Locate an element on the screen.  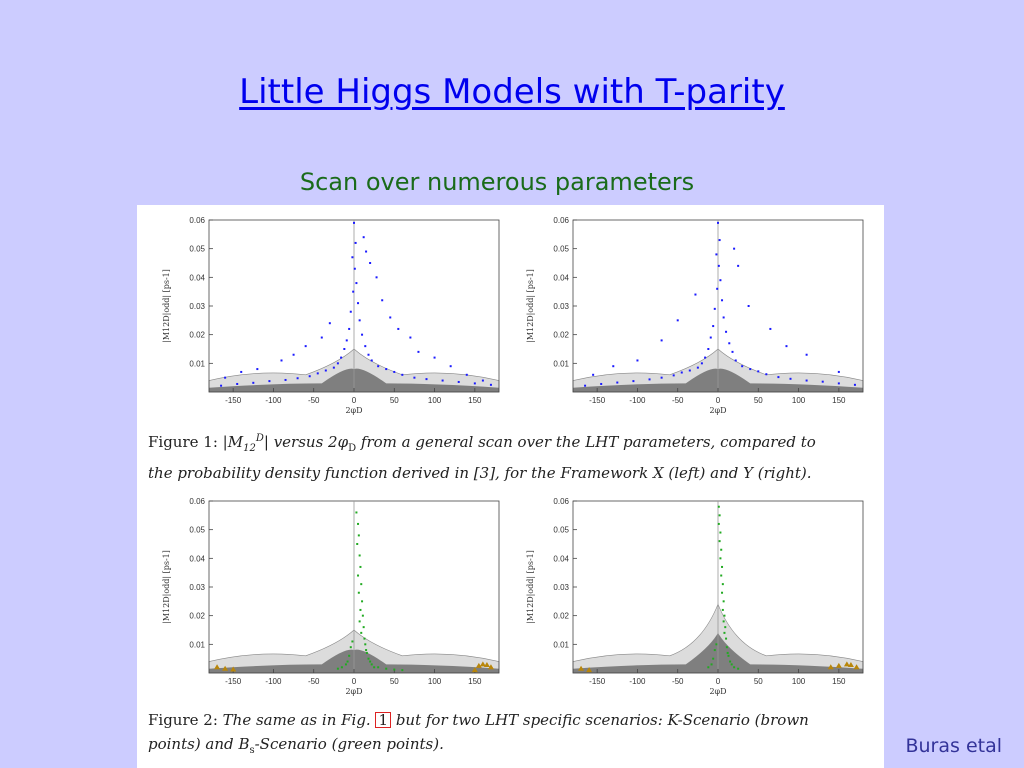
caption-2-line2-a: points) and is located at coordinates (191, 744).